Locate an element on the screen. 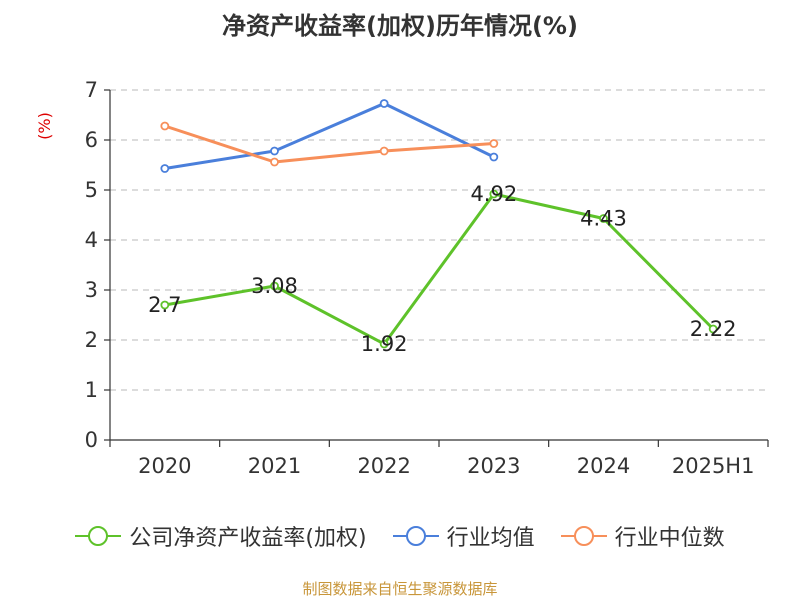 This screenshot has width=800, height=600. legend-item: 公司净资产收益率(加权) is located at coordinates (221, 536).